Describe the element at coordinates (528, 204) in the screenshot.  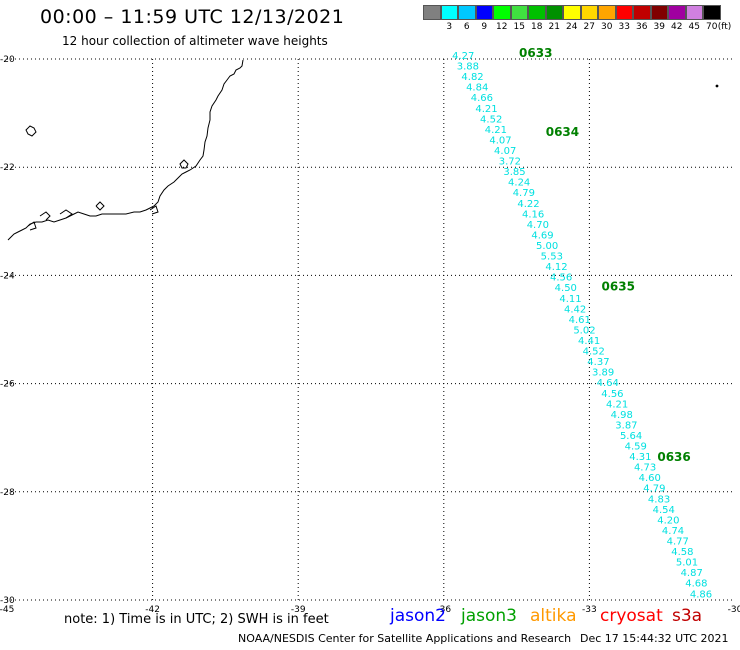
I see `wave-height-value: 4.22` at that location.